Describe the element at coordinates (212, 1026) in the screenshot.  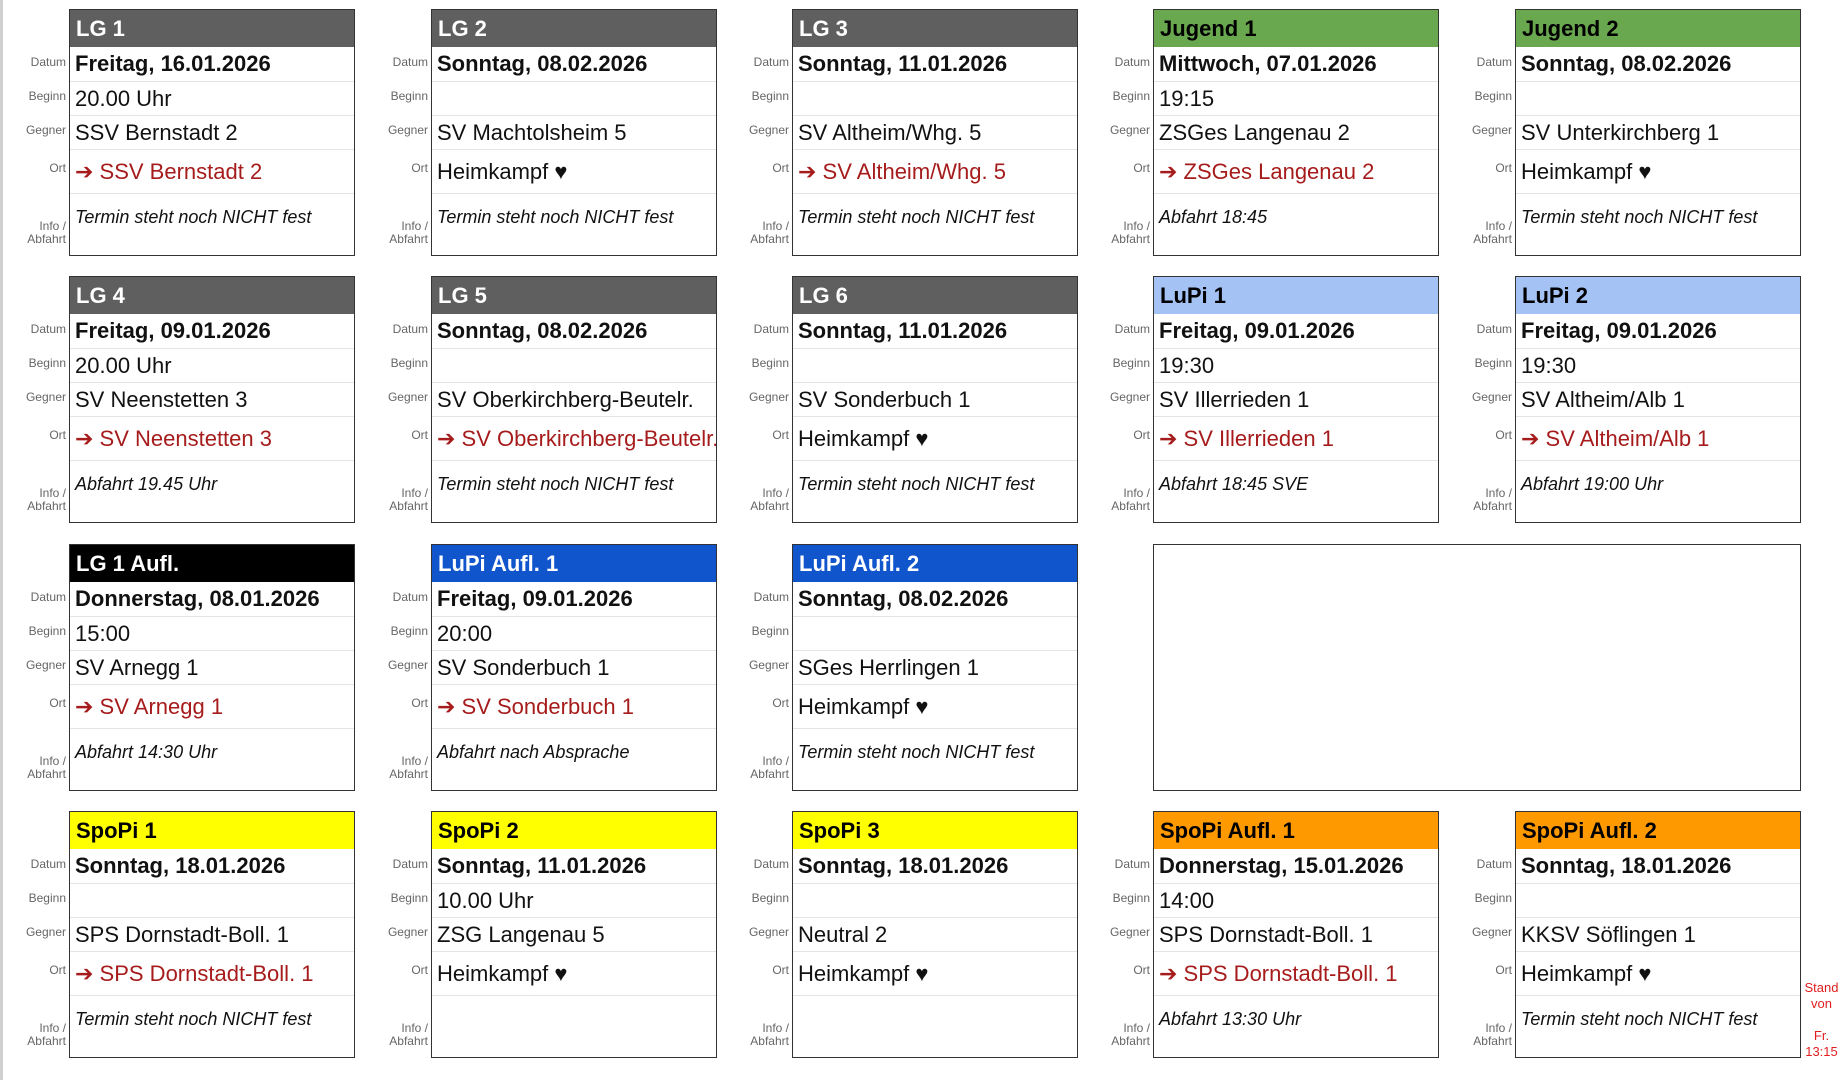
I see `field-info: Termin steht noch NICHT fest` at that location.